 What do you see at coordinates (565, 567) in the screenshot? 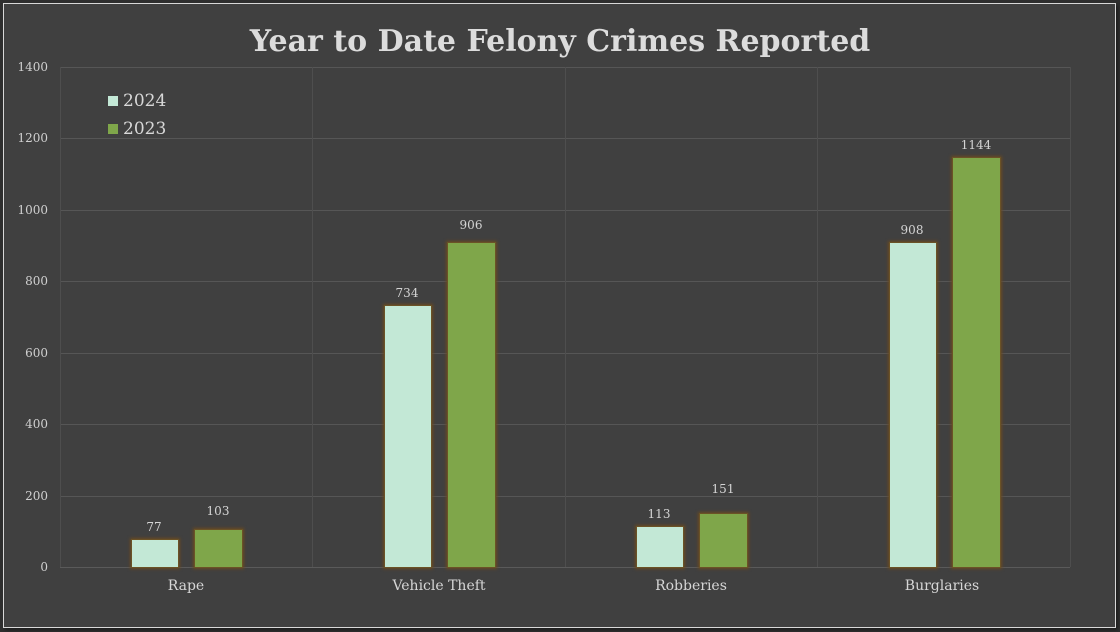
I see `x-axis-line` at bounding box center [565, 567].